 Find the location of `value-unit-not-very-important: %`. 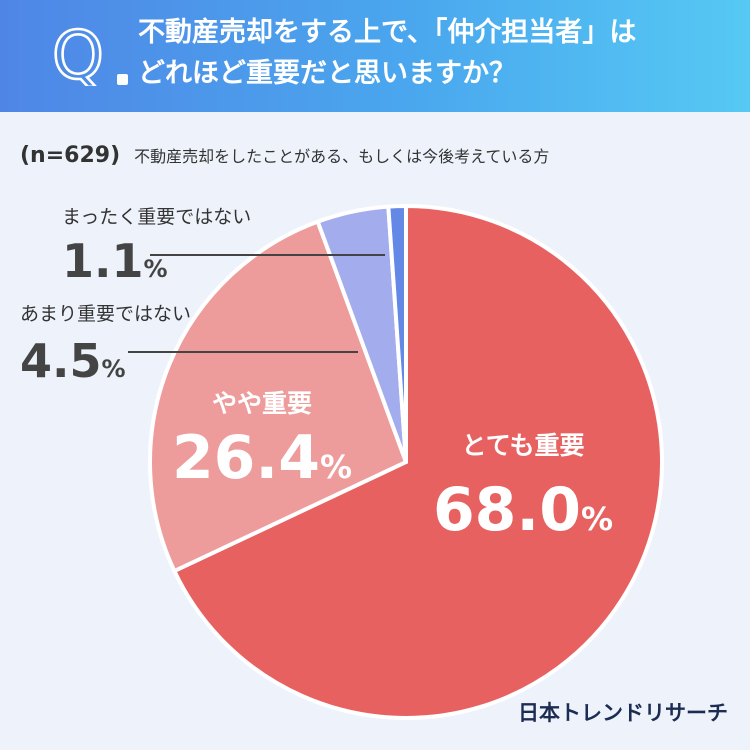

value-unit-not-very-important: % is located at coordinates (114, 369).